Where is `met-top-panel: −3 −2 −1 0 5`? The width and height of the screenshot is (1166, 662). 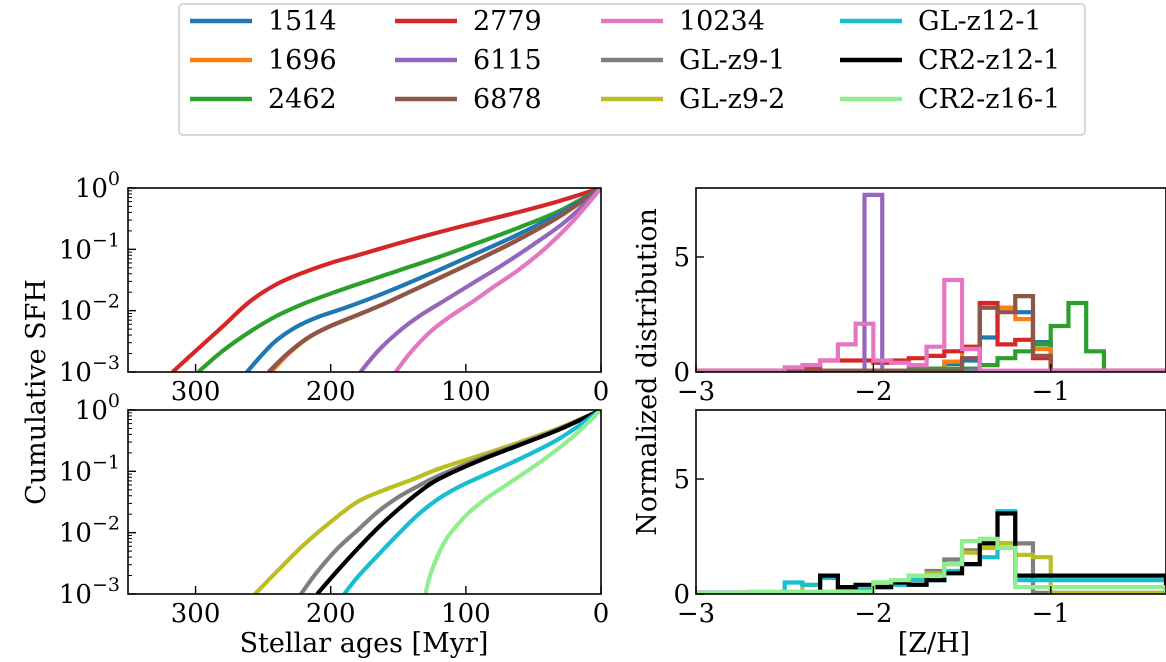
met-top-panel: −3 −2 −1 0 5 is located at coordinates (919, 297).